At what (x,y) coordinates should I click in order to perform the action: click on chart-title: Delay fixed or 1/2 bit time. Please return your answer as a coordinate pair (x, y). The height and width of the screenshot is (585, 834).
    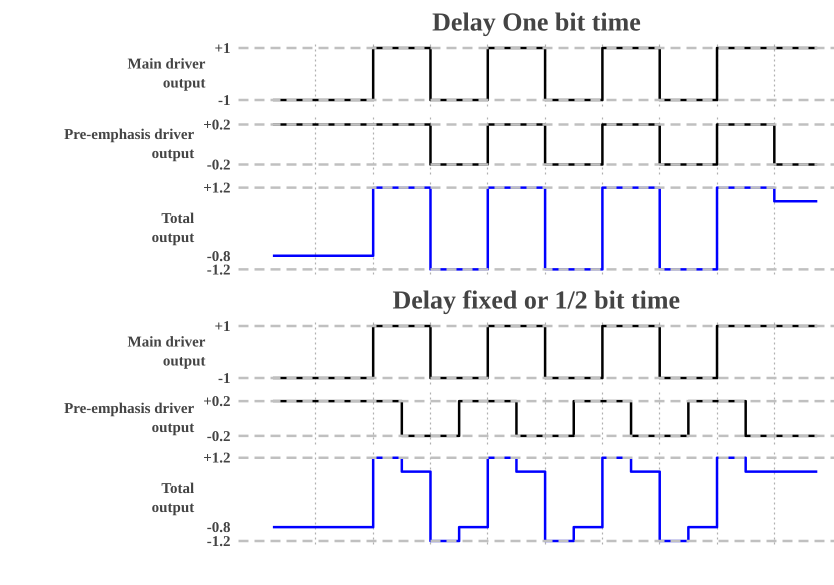
    Looking at the image, I should click on (536, 300).